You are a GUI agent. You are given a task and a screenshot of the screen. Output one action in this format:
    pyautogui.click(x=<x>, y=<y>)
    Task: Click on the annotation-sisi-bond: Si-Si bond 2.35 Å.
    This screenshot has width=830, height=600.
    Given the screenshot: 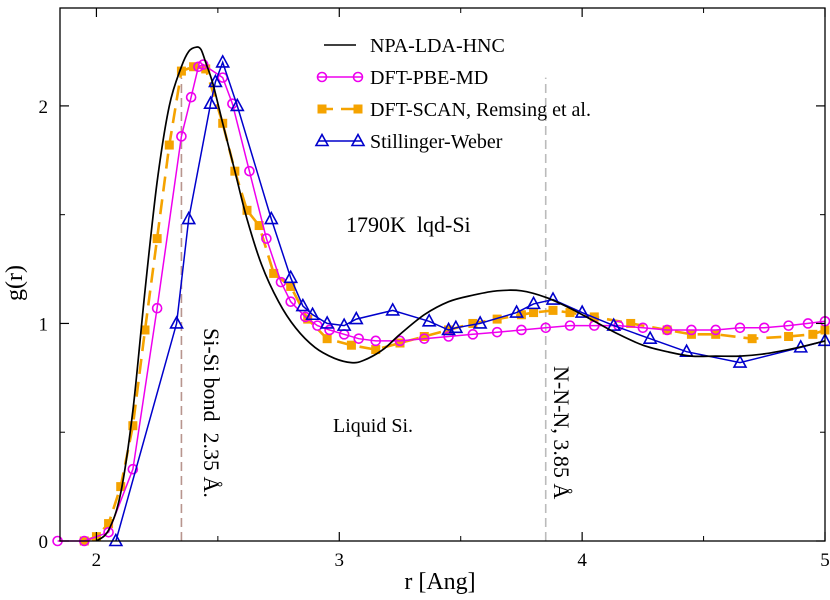 What is the action you would take?
    pyautogui.click(x=211, y=413)
    